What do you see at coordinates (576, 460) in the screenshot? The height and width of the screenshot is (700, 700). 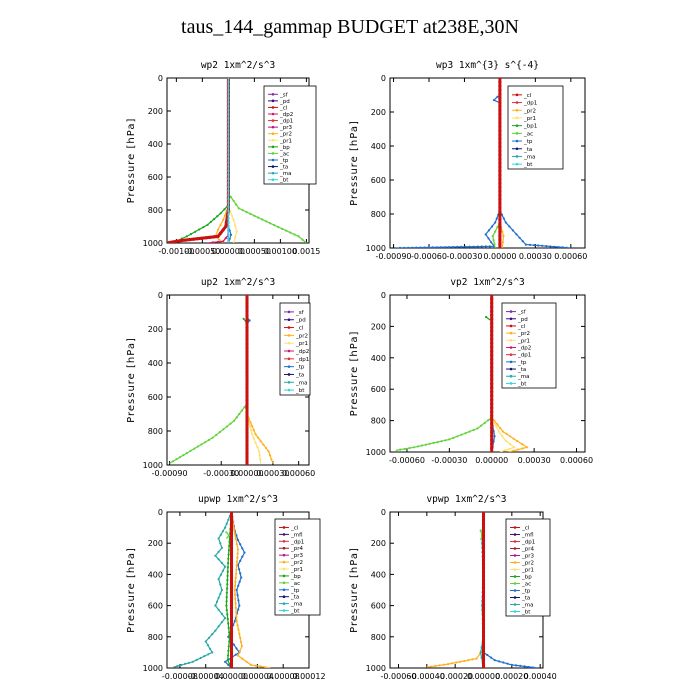 I see `x-tick-label: 0.00060` at bounding box center [576, 460].